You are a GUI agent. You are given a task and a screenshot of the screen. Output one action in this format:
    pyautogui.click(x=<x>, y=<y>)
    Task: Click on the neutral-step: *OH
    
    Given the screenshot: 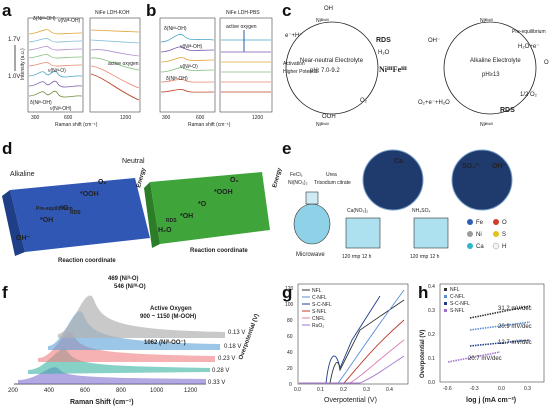 What is the action you would take?
    pyautogui.click(x=186, y=216)
    